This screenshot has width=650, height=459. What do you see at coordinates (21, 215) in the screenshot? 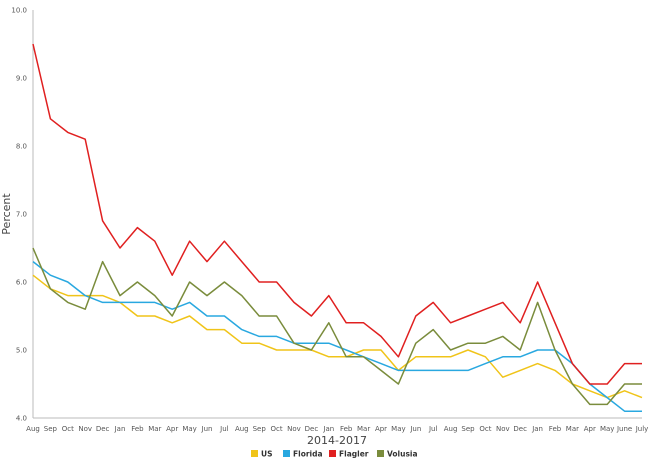
I see `y-tick-label: 7.0` at bounding box center [21, 215].